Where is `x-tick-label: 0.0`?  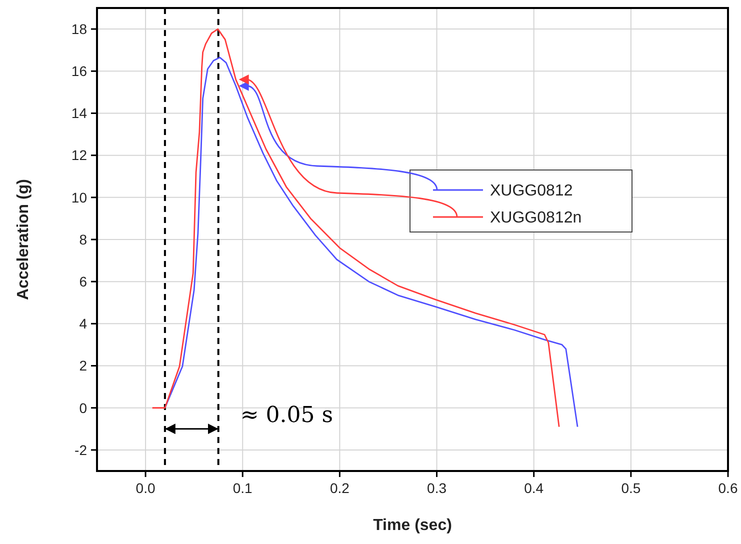 x-tick-label: 0.0 is located at coordinates (146, 488).